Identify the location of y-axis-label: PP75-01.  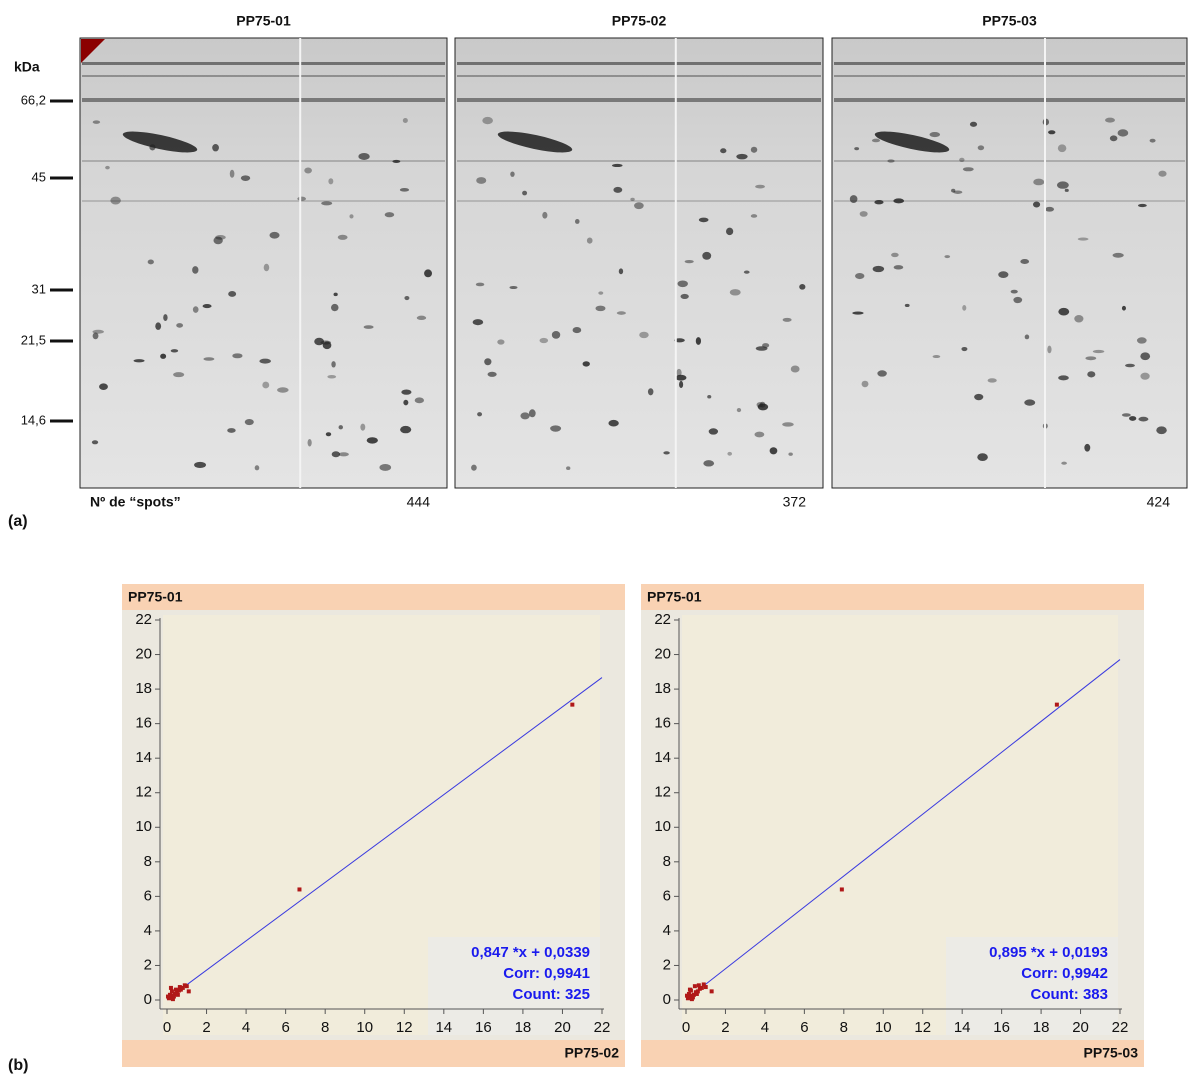
(674, 597).